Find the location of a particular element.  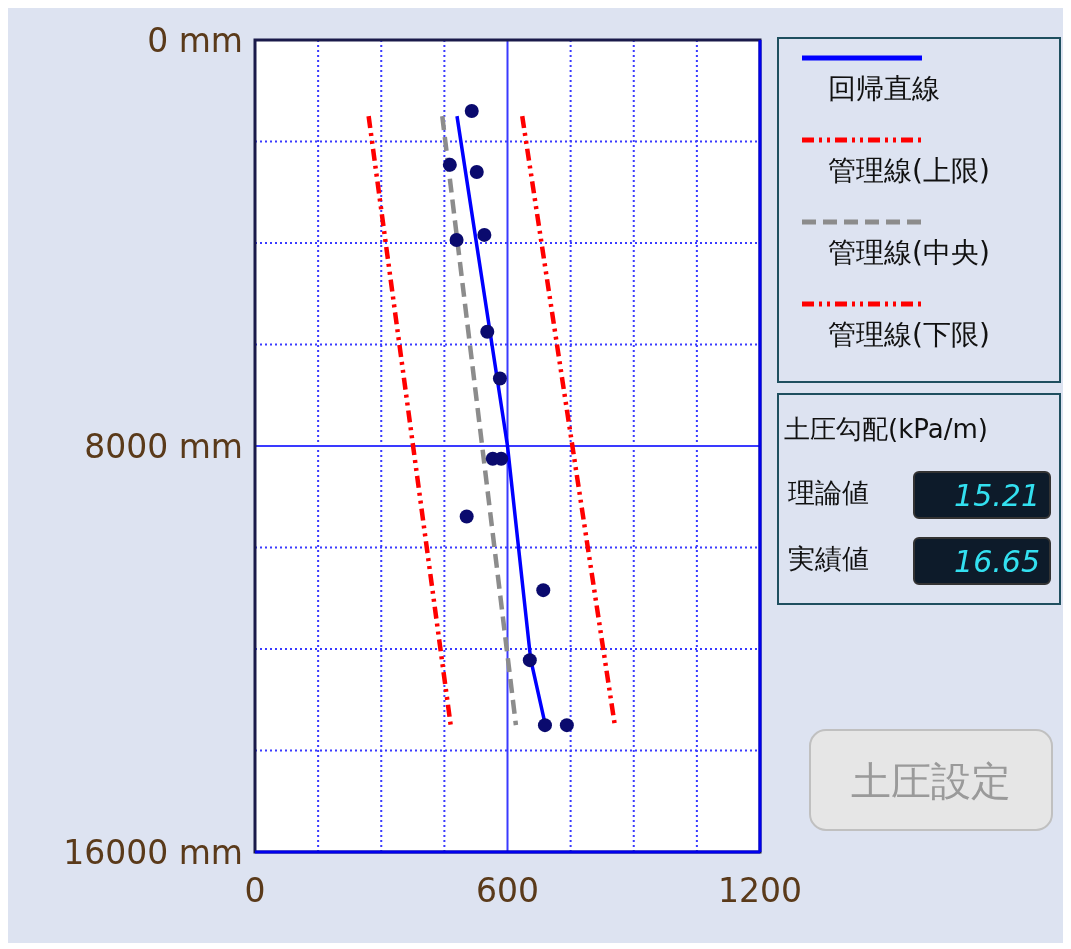

legend-label: 管理線(下限) is located at coordinates (909, 334).